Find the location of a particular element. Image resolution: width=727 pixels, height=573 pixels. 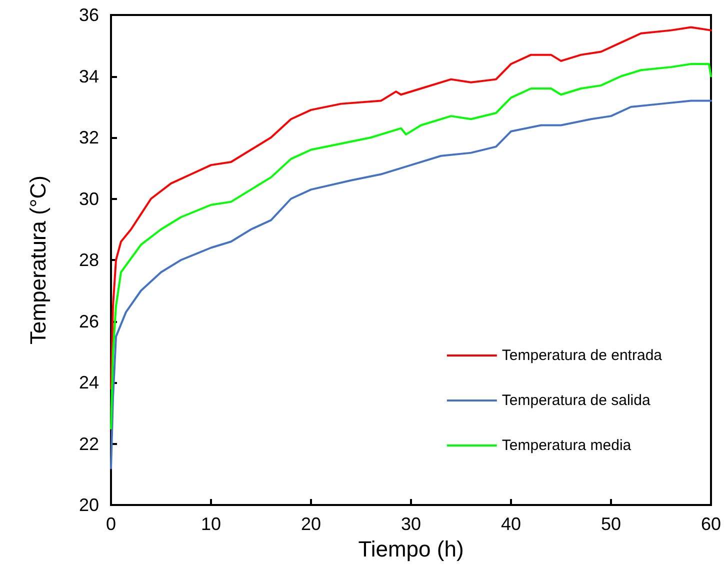

legend-label: Temperatura de entrada is located at coordinates (582, 355).